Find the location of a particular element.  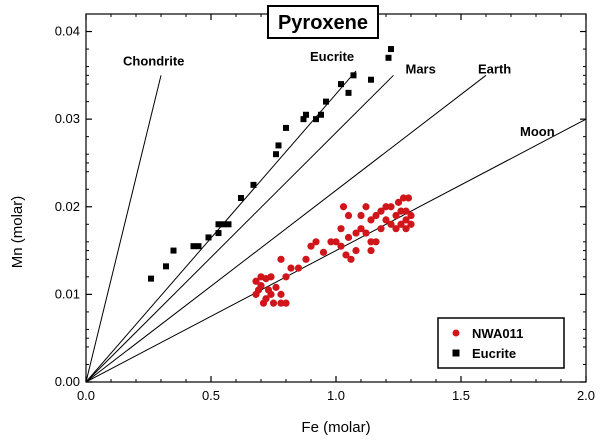

legend-marker-nwa011 is located at coordinates (456, 333).